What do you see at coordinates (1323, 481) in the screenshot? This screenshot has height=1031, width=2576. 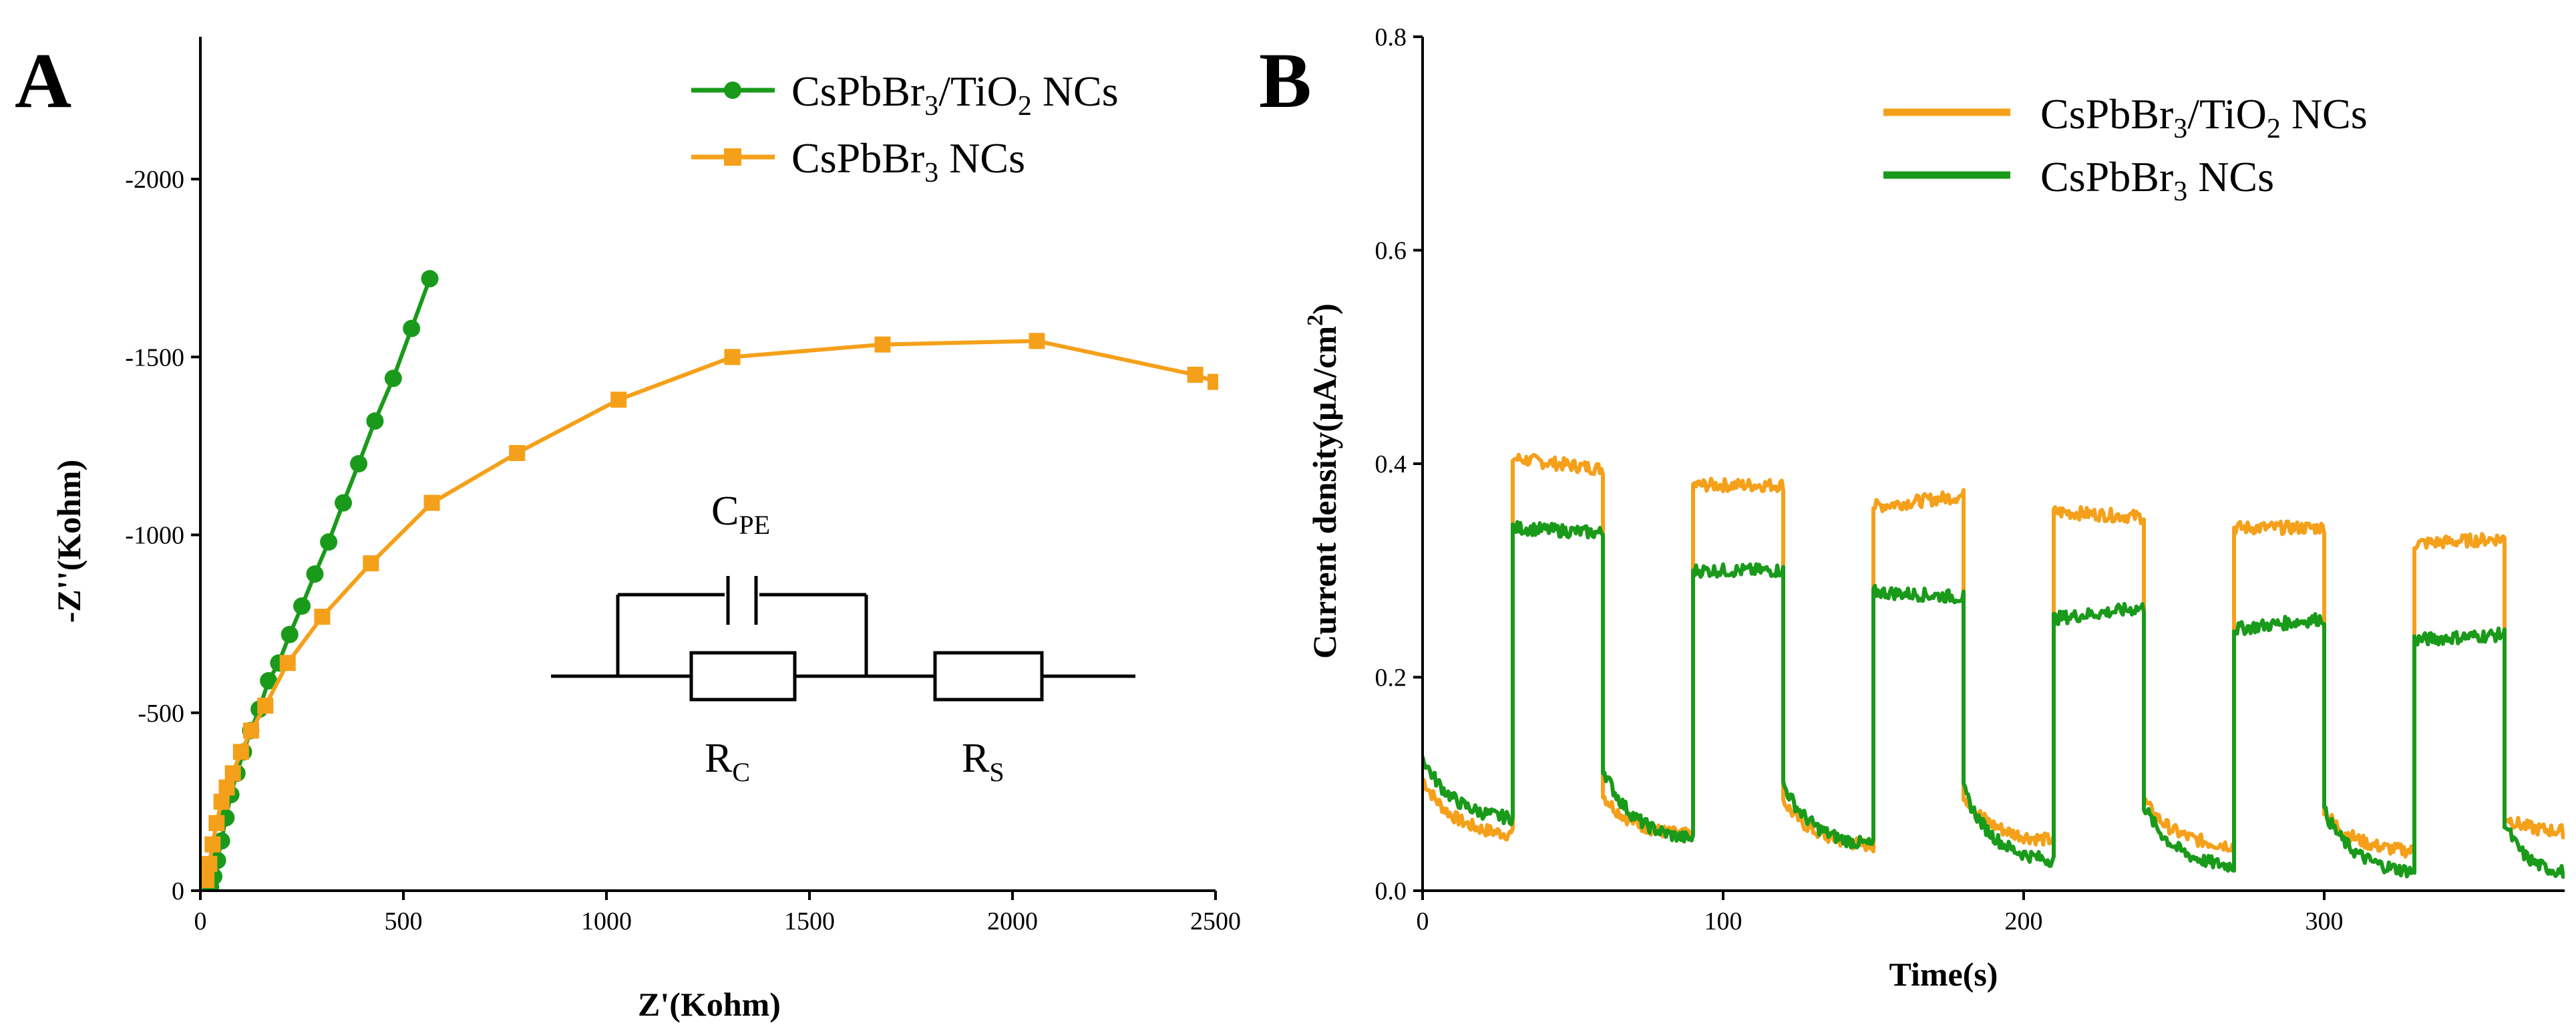 I see `panel-b-y-axis-title: Current density(μA/cm2)` at bounding box center [1323, 481].